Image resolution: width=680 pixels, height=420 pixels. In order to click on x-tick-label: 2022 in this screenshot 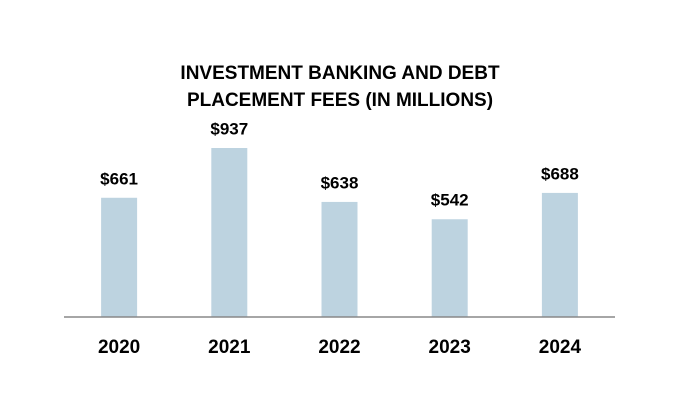, I will do `click(339, 347)`.